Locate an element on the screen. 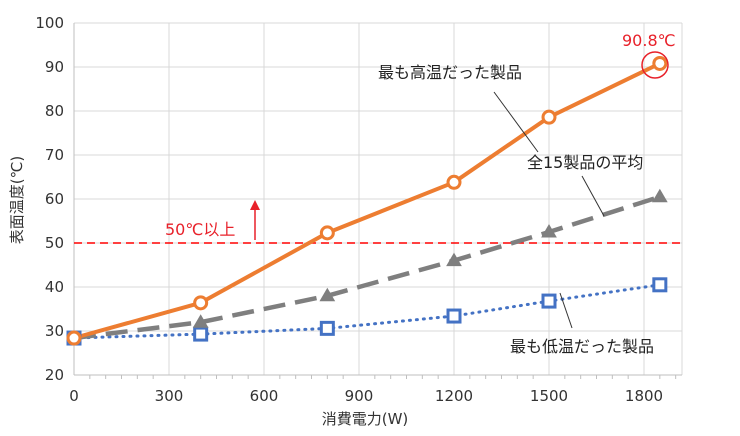  leader-line-hottest is located at coordinates (516, 122).